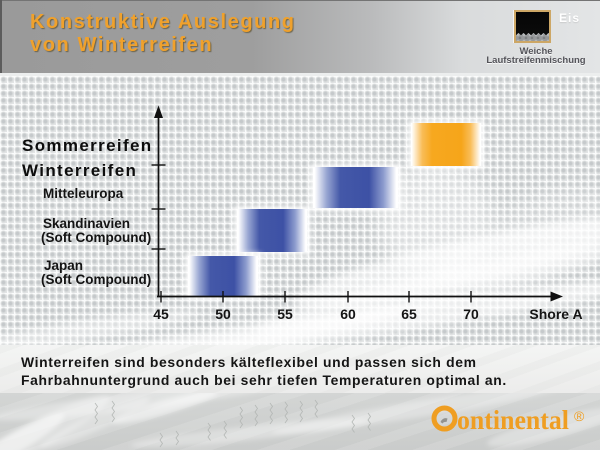 The height and width of the screenshot is (450, 600). I want to click on svg-text: ontinental, so click(513, 420).